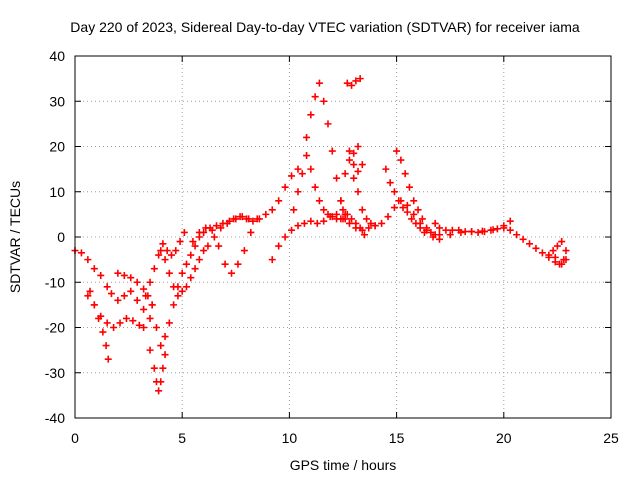  I want to click on series-track-e, so click(157, 370).